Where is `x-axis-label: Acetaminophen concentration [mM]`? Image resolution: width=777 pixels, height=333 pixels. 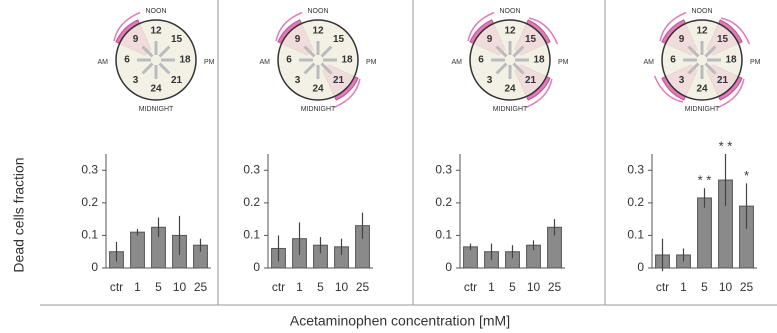
x-axis-label: Acetaminophen concentration [mM] is located at coordinates (400, 321).